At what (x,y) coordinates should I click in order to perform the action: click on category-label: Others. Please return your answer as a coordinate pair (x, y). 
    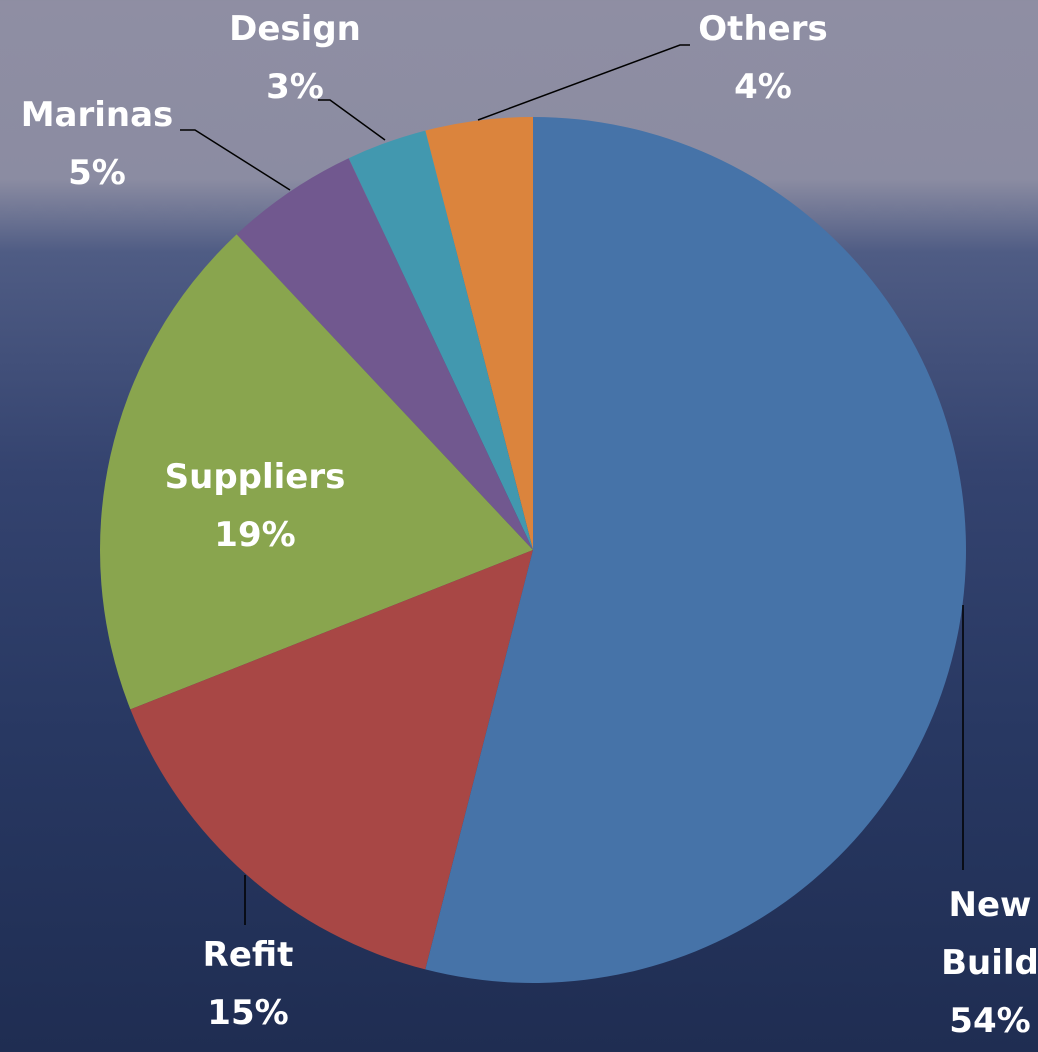
    Looking at the image, I should click on (763, 29).